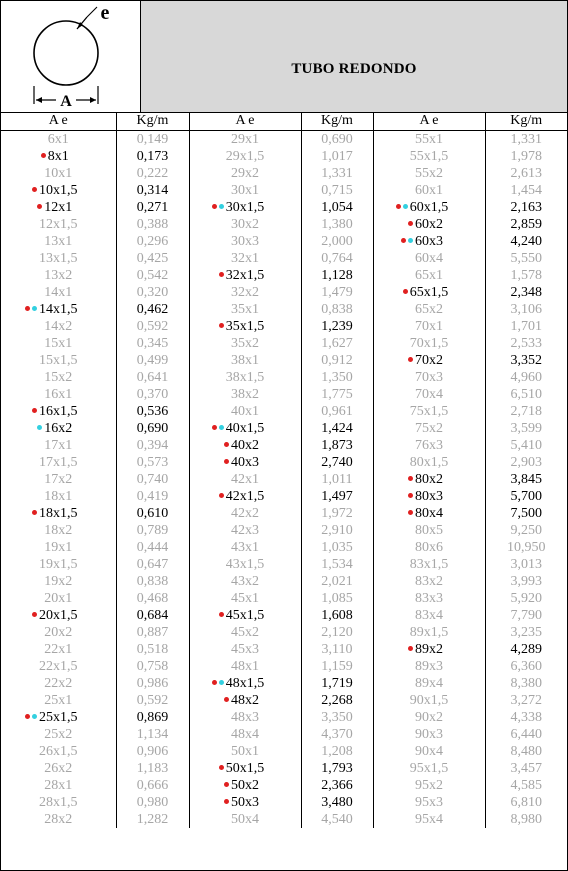  What do you see at coordinates (245, 785) in the screenshot?
I see `size-cell: 50x2` at bounding box center [245, 785].